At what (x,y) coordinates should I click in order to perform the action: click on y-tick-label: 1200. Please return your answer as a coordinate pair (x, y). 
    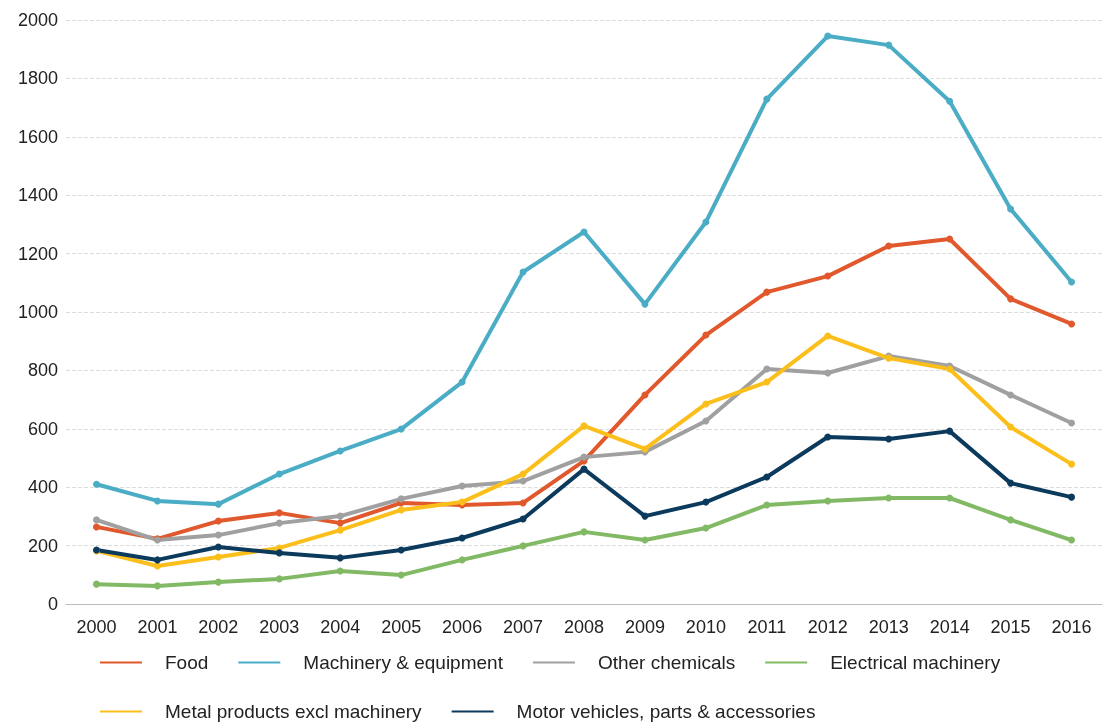
    Looking at the image, I should click on (37, 253).